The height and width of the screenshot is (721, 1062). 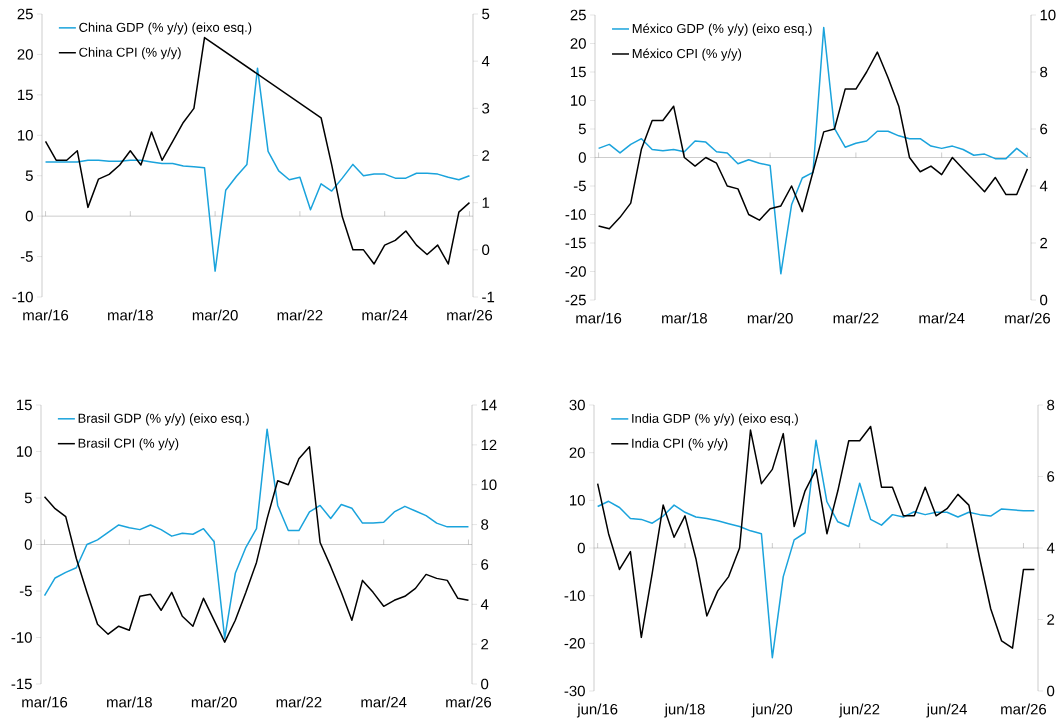 I want to click on legend-label: México CPI (% y/y), so click(x=687, y=54).